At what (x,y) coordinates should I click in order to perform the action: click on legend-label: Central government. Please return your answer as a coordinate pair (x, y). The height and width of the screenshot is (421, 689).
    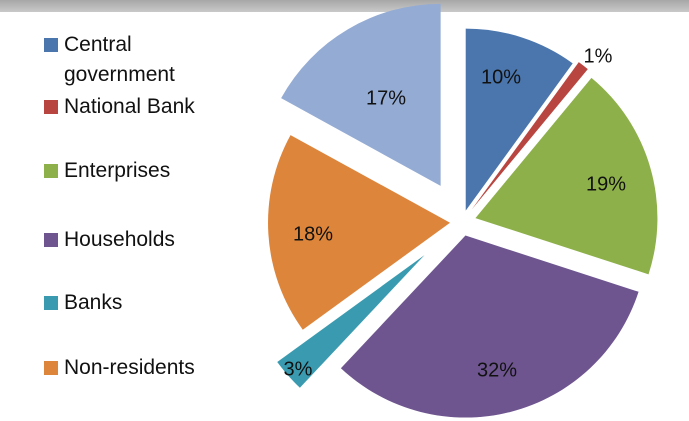
    Looking at the image, I should click on (119, 59).